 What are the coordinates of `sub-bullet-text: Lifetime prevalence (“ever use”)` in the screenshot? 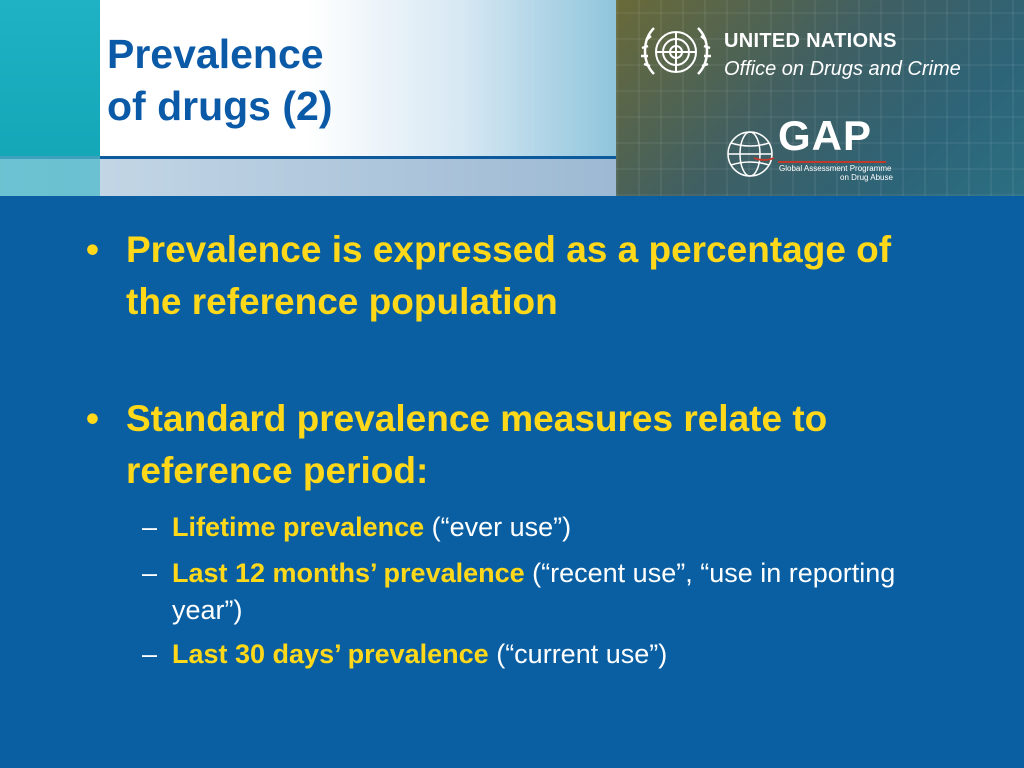 It's located at (547, 527).